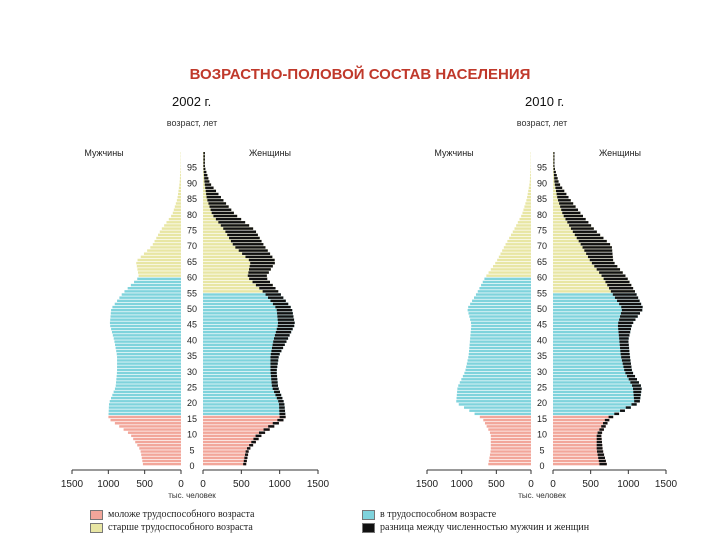  What do you see at coordinates (542, 340) in the screenshot?
I see `age-tick-label-2010: 40` at bounding box center [542, 340].